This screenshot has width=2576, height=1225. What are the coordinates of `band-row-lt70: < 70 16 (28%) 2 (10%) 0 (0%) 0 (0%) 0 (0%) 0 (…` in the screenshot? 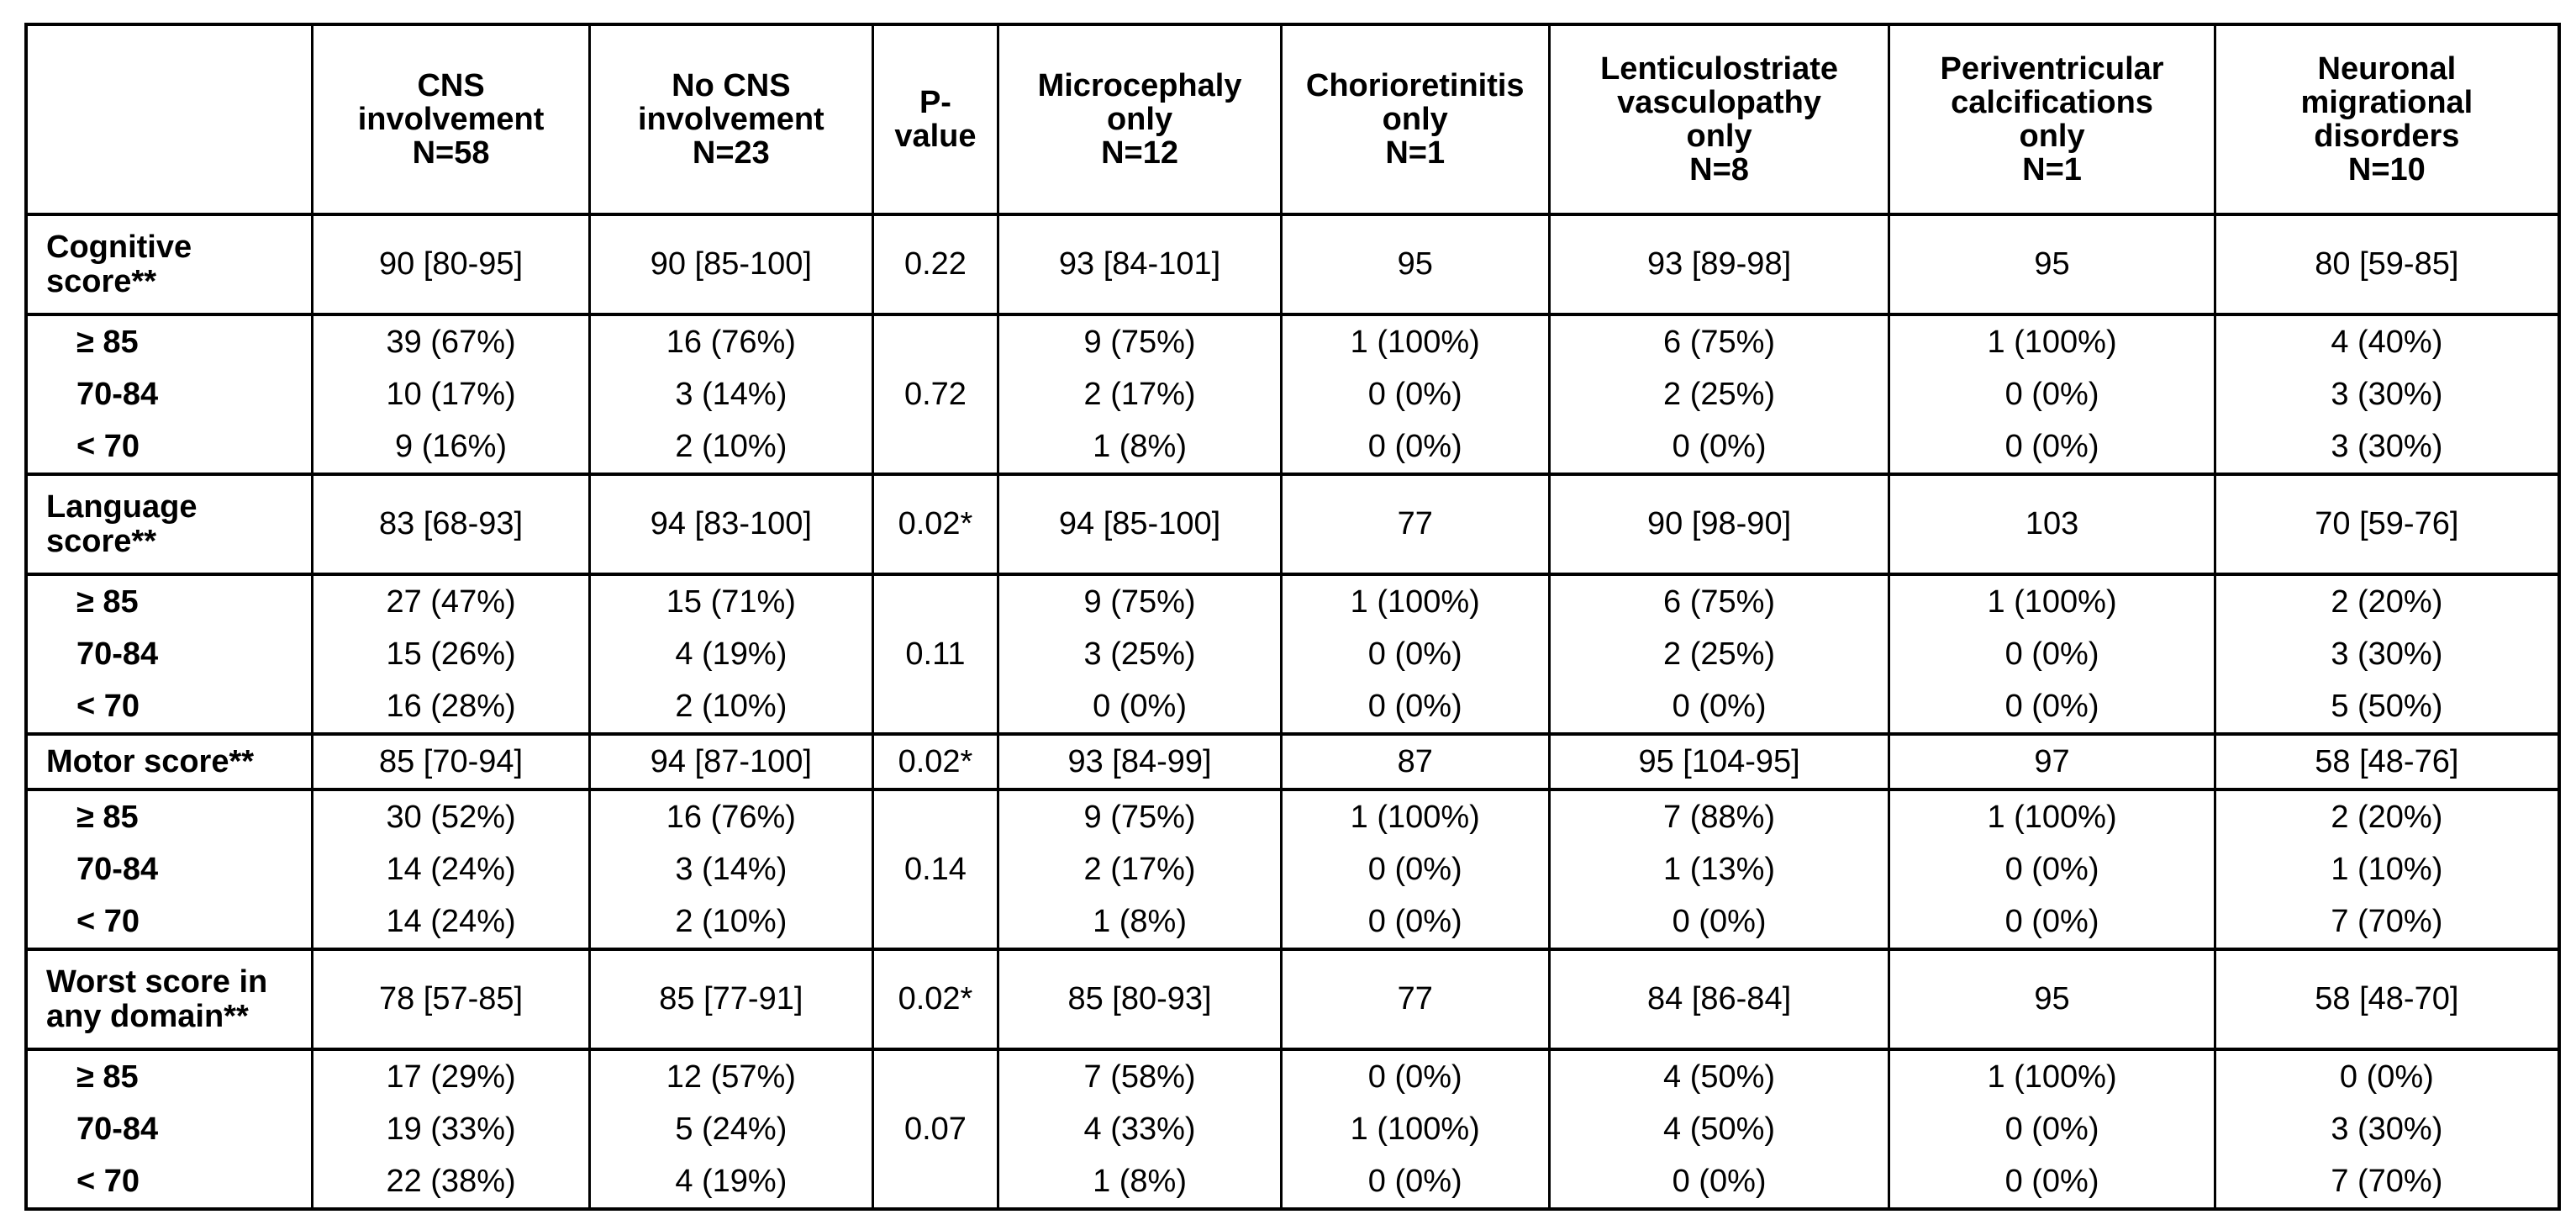 It's located at (1292, 707).